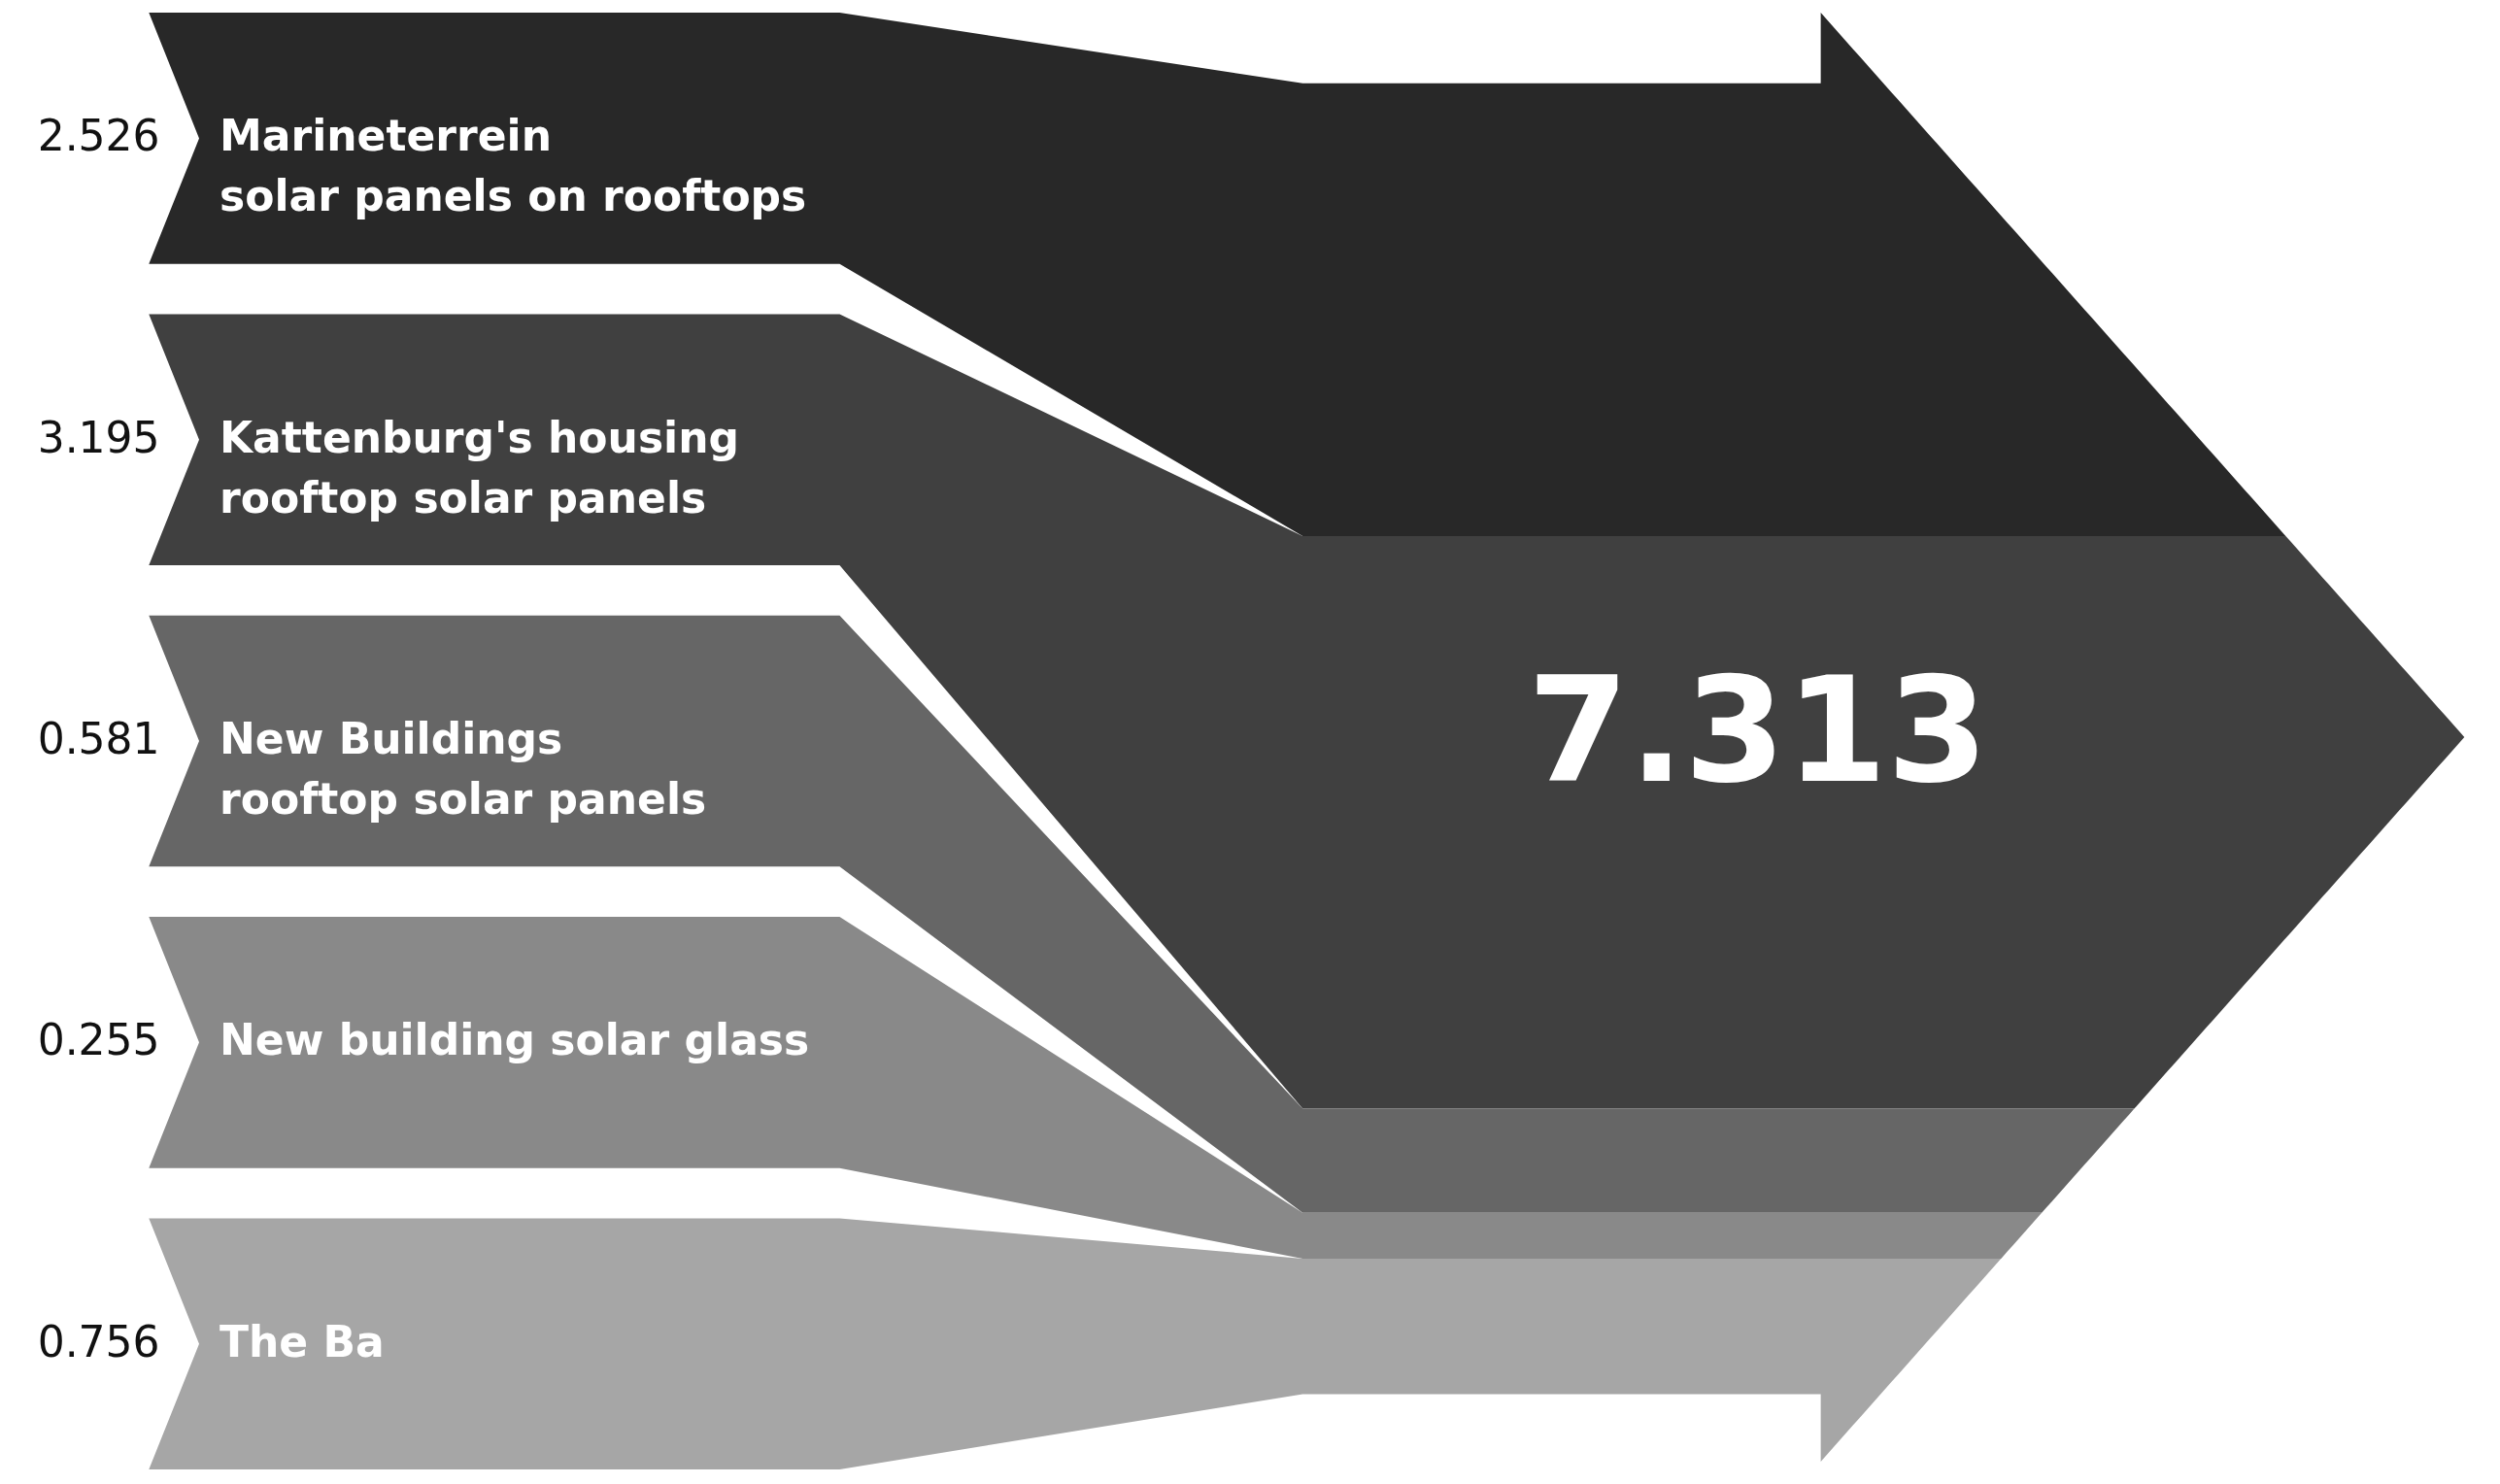  What do you see at coordinates (99, 739) in the screenshot?
I see `data-label: 0.581` at bounding box center [99, 739].